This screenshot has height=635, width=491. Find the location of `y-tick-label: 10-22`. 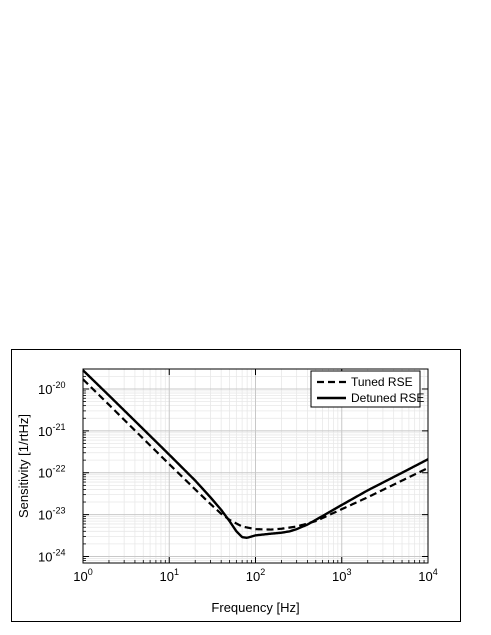

y-tick-label: 10-22 is located at coordinates (51, 472).